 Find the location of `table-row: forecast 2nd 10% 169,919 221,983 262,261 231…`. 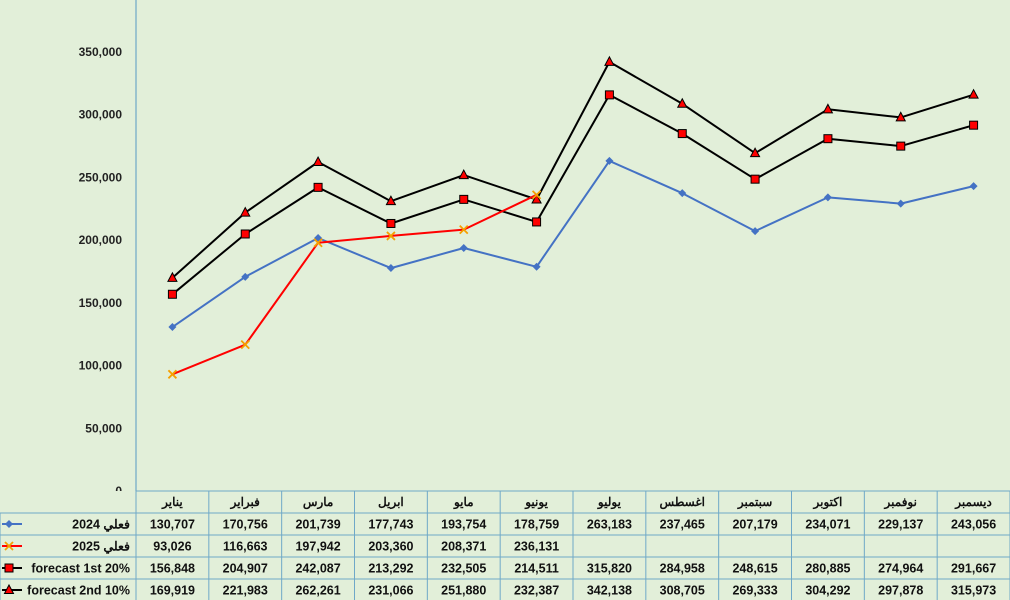

table-row: forecast 2nd 10% 169,919 221,983 262,261 231… is located at coordinates (499, 591).